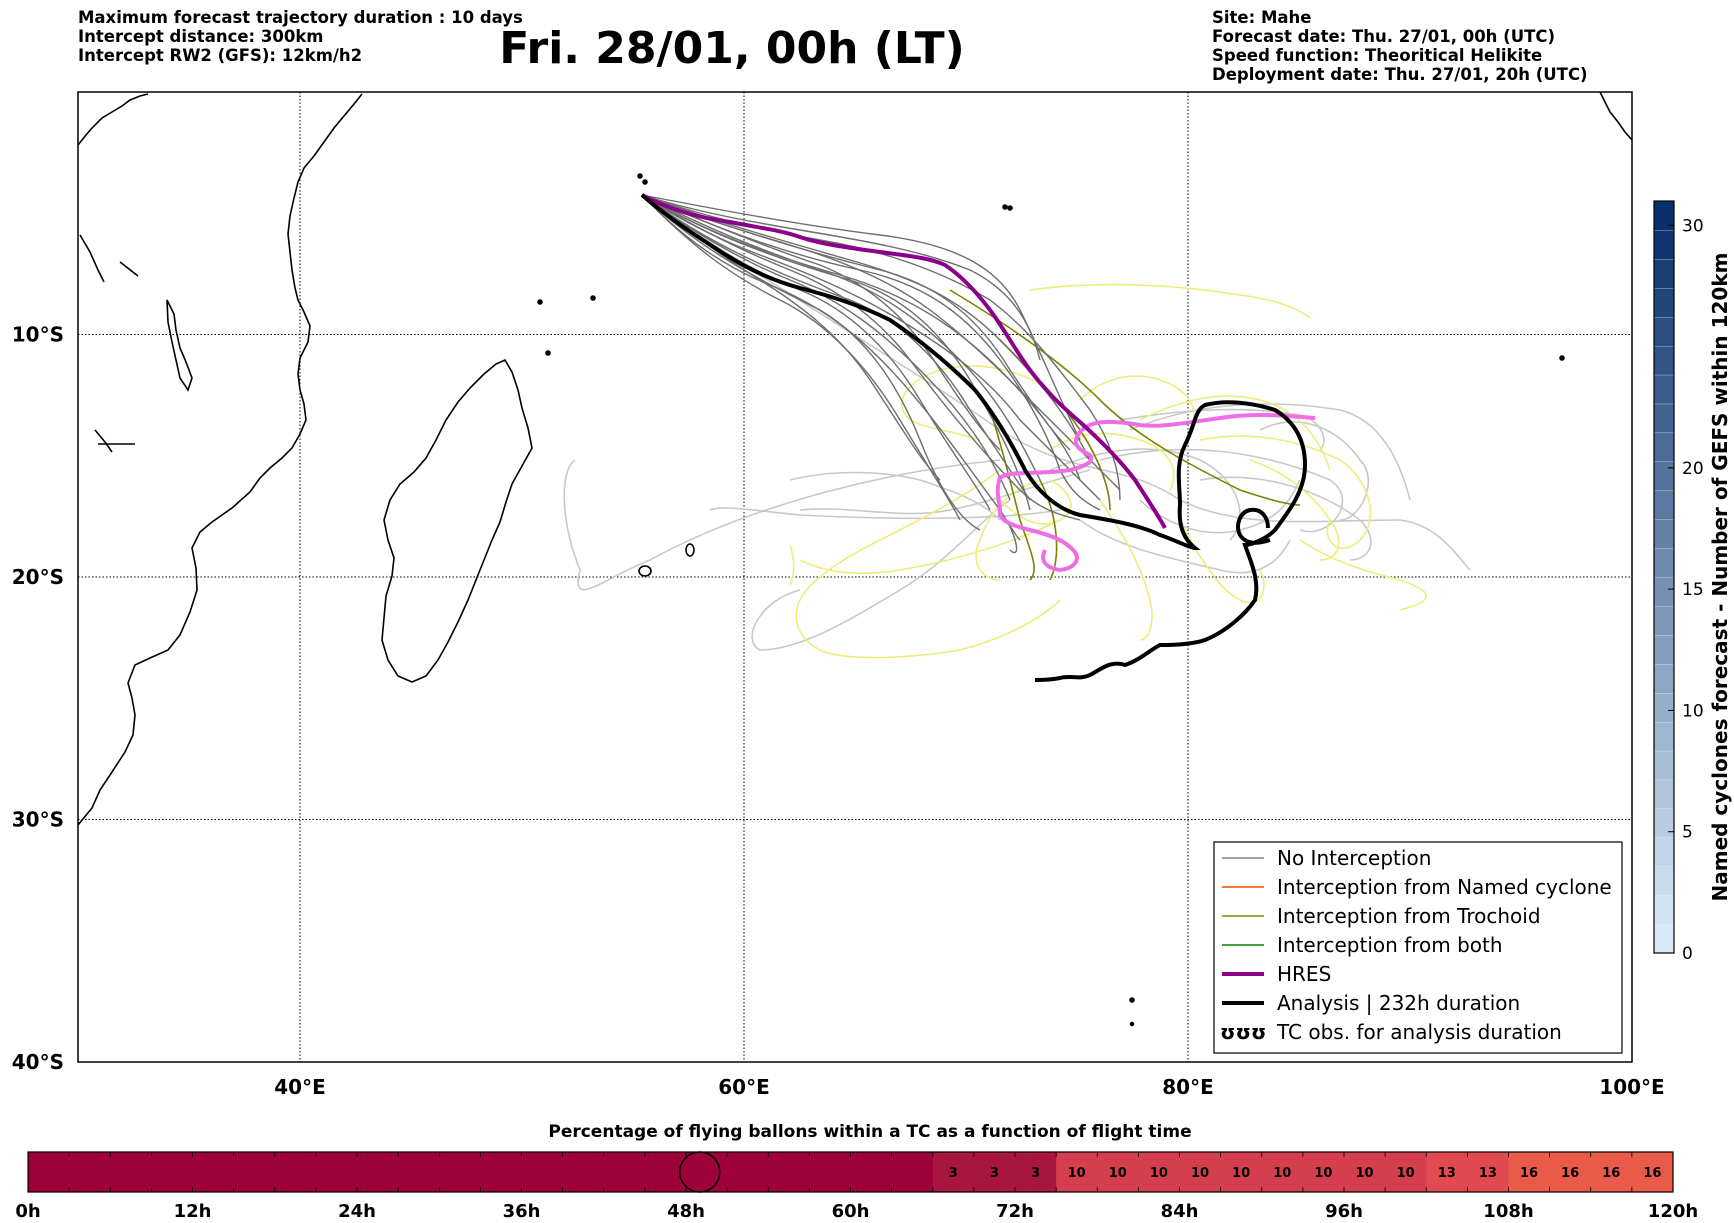  I want to click on cocos-islet, so click(1562, 358).